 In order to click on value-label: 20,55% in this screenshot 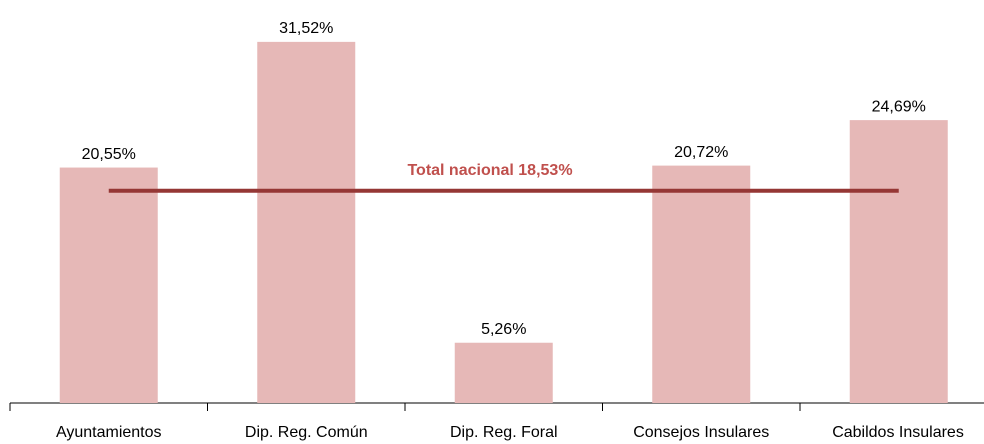, I will do `click(109, 154)`.